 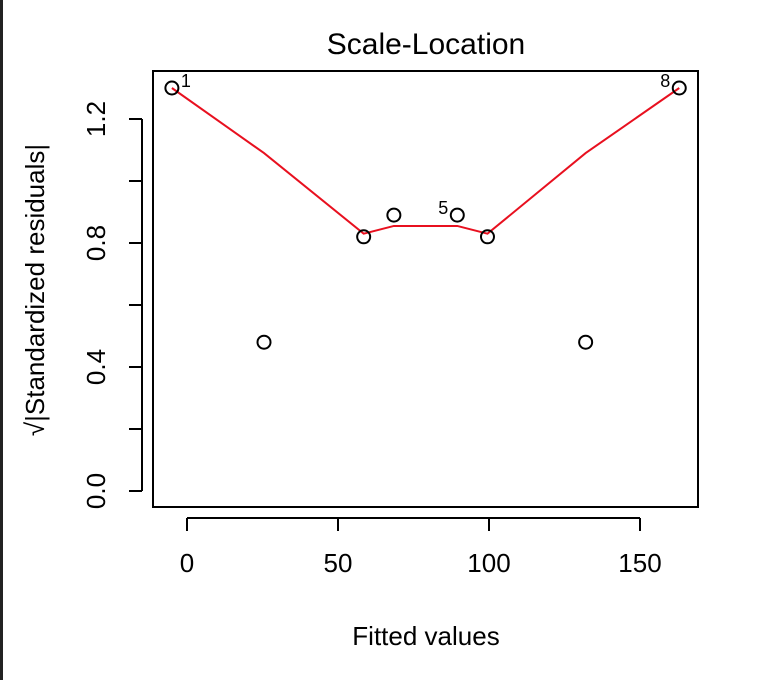 I want to click on y-axis: 0.0 0.4 0.8 1.2, so click(x=112, y=305).